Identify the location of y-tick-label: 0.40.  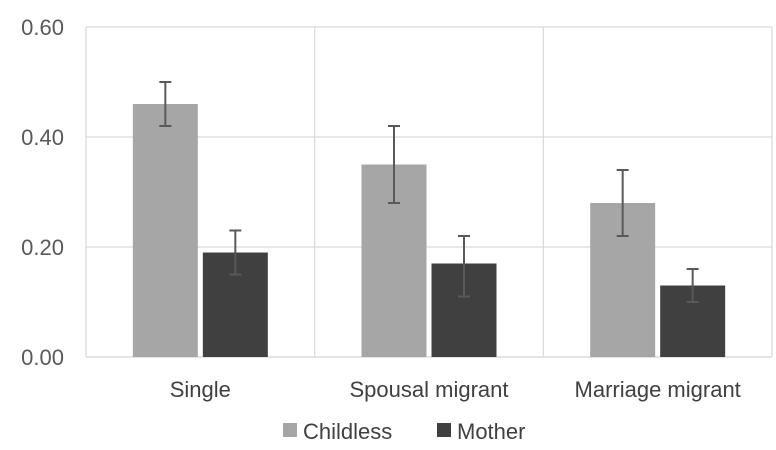
(42, 137).